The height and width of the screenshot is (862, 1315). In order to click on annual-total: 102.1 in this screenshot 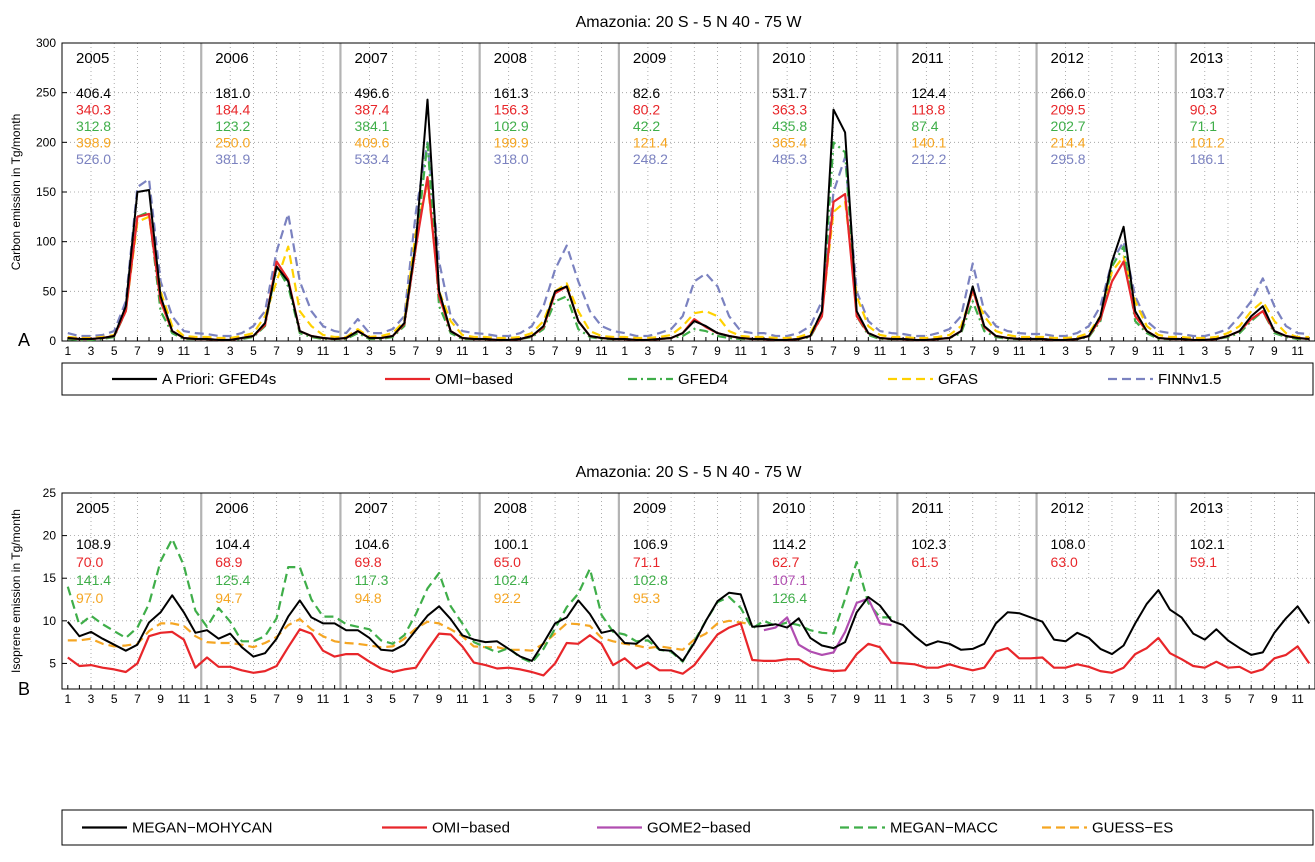, I will do `click(1207, 544)`.